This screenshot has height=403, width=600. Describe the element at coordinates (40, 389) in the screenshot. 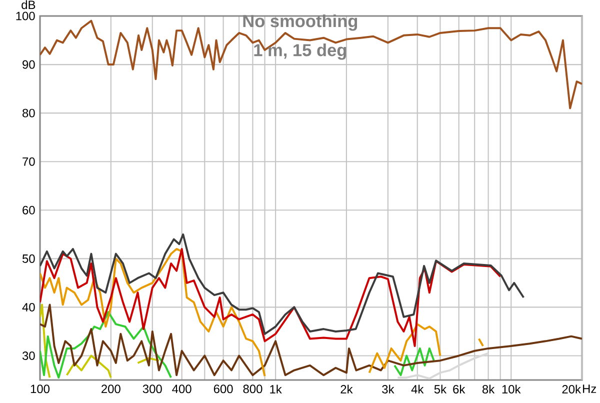

I see `x-tick-label: 100` at that location.